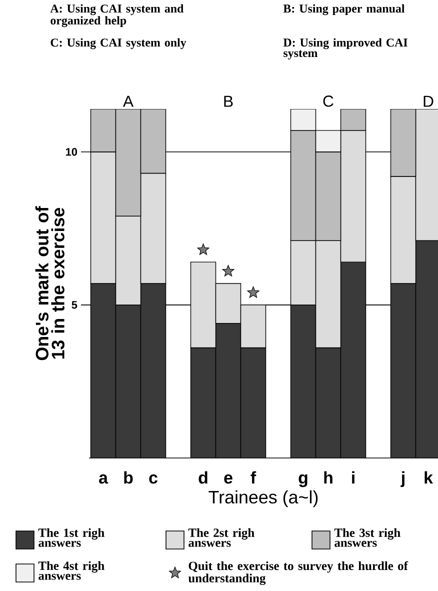 This screenshot has width=438, height=591. What do you see at coordinates (72, 152) in the screenshot?
I see `y-tick-label: 10` at bounding box center [72, 152].